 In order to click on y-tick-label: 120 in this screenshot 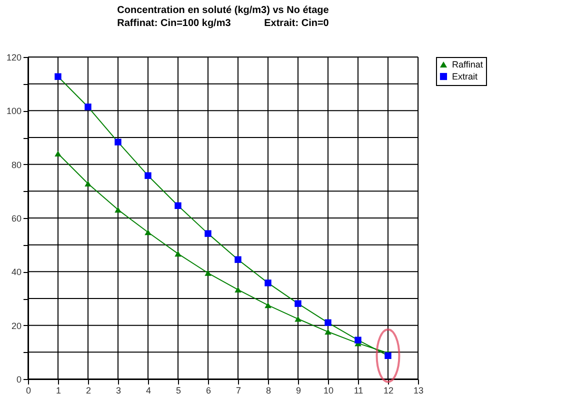, I will do `click(14, 57)`.